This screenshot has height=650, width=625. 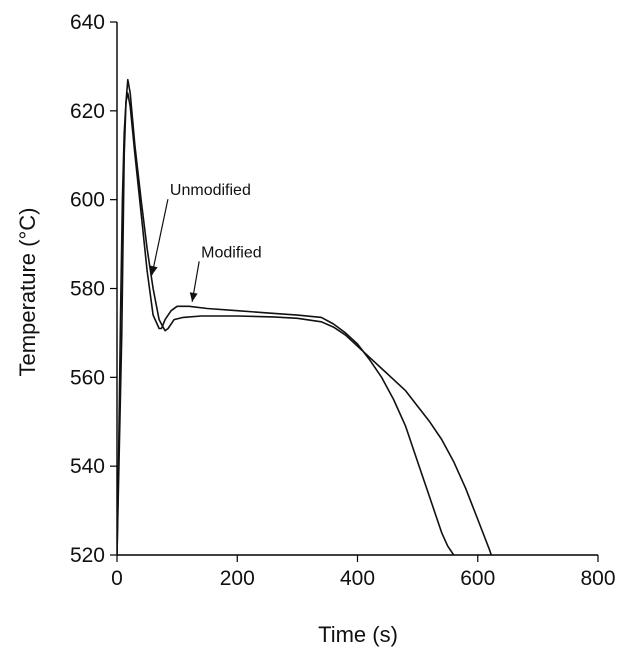 What do you see at coordinates (87, 377) in the screenshot?
I see `y-tick-label: 560` at bounding box center [87, 377].